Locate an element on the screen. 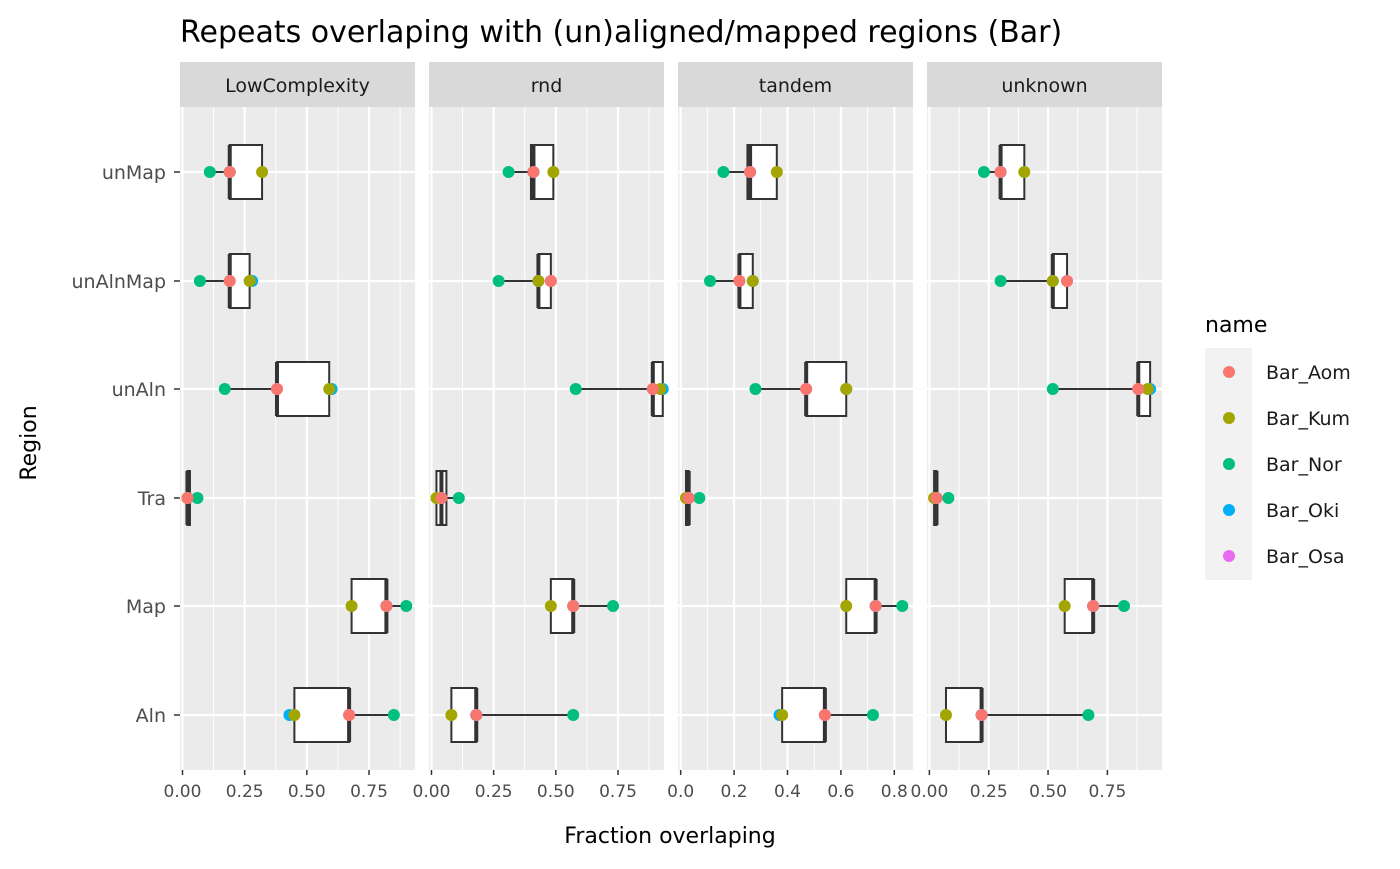 Image resolution: width=1400 pixels, height=869 pixels. x-tick-label: 0.0 is located at coordinates (680, 792).